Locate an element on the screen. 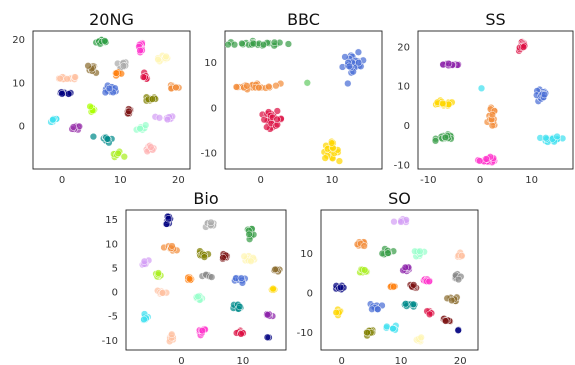  panel-title: BBC is located at coordinates (303, 19).